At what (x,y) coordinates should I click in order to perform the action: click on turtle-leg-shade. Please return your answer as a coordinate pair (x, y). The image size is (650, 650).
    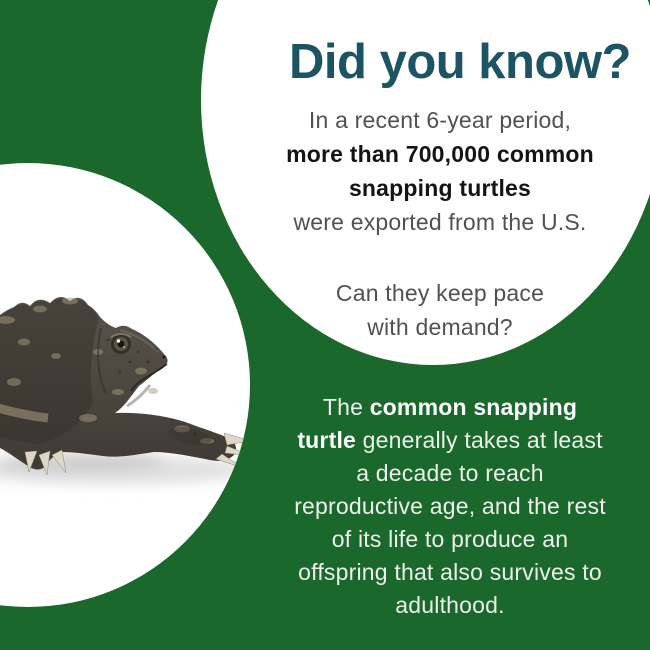
    Looking at the image, I should click on (190, 436).